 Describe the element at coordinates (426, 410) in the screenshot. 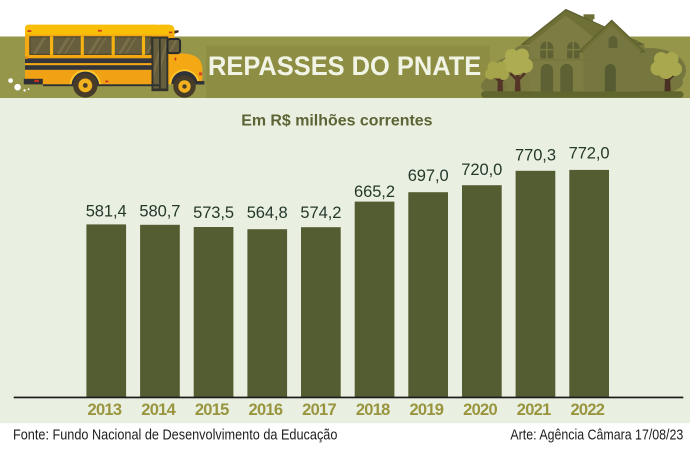

I see `svg-text: 2019` at that location.